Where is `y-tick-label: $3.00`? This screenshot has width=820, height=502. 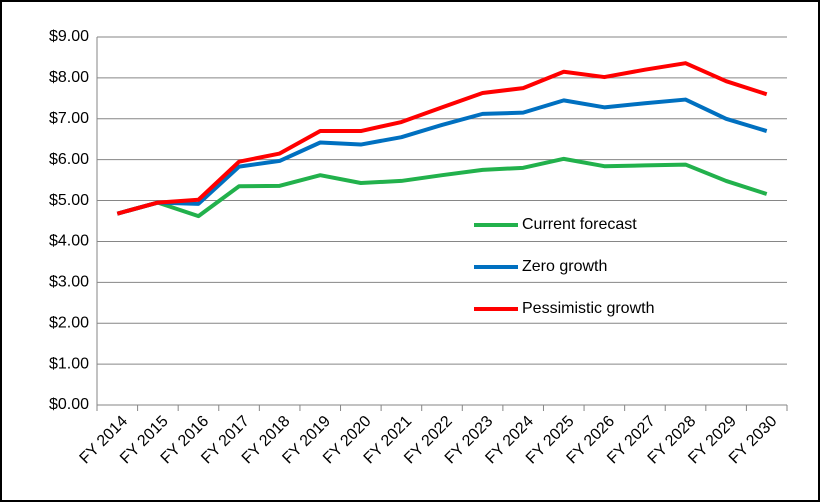
y-tick-label: $3.00 is located at coordinates (69, 282).